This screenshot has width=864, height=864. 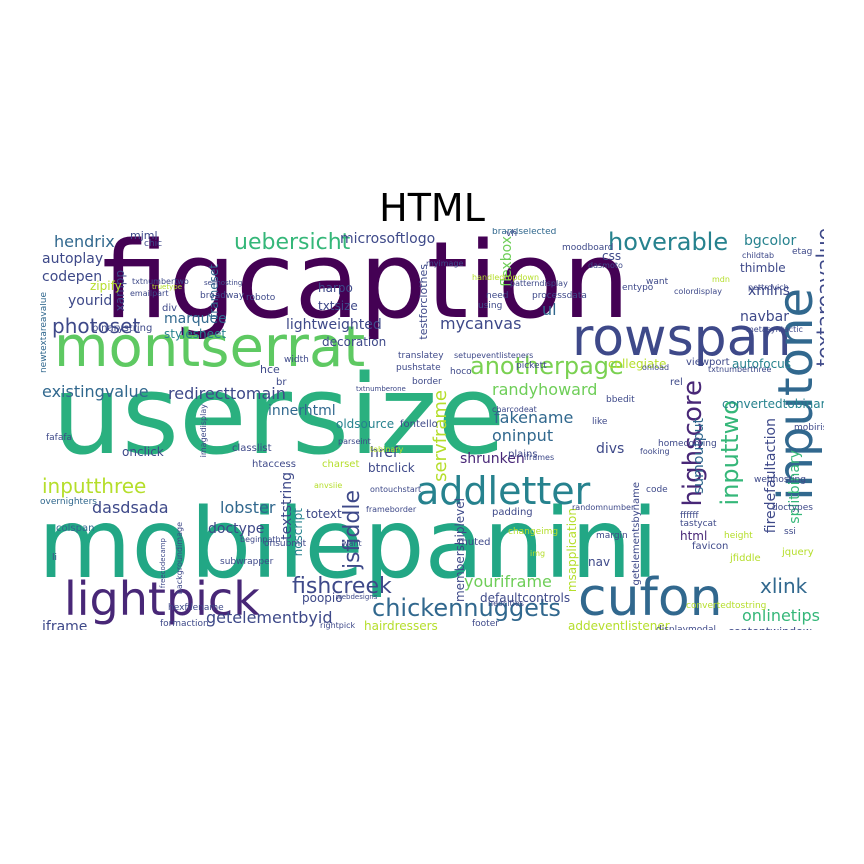 What do you see at coordinates (637, 364) in the screenshot?
I see `cloud-word: collegiate` at bounding box center [637, 364].